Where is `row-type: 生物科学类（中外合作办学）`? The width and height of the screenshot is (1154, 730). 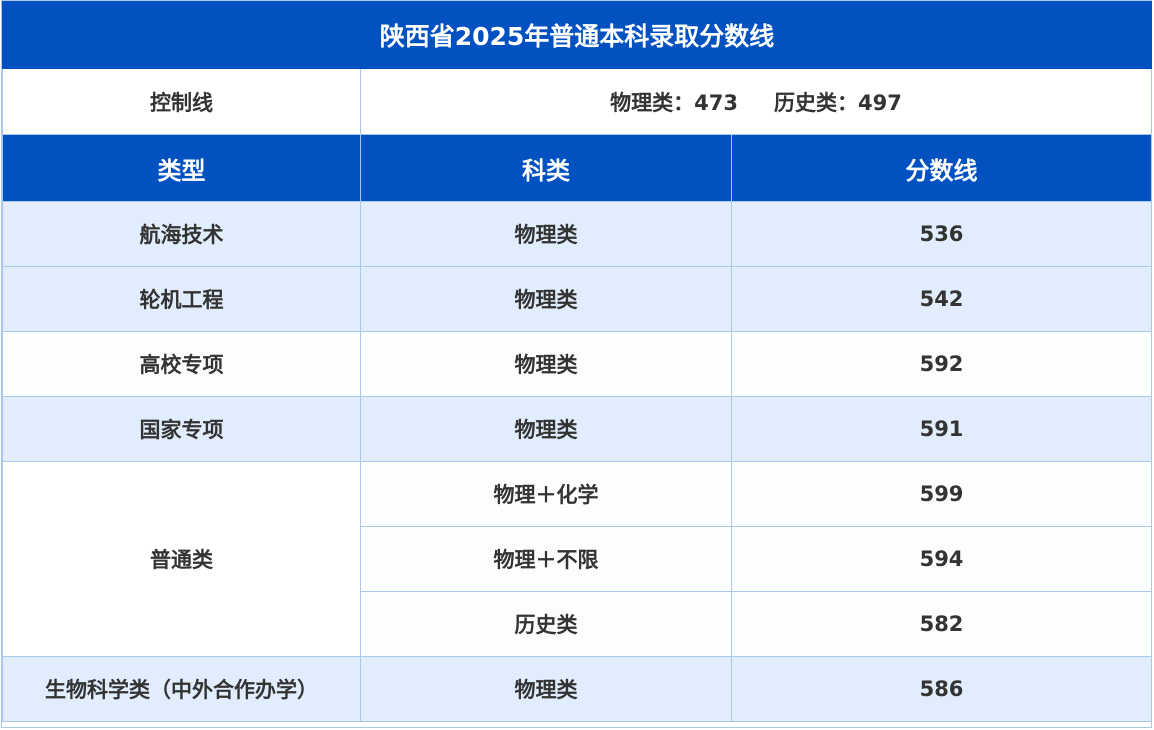 row-type: 生物科学类（中外合作办学） is located at coordinates (181, 689).